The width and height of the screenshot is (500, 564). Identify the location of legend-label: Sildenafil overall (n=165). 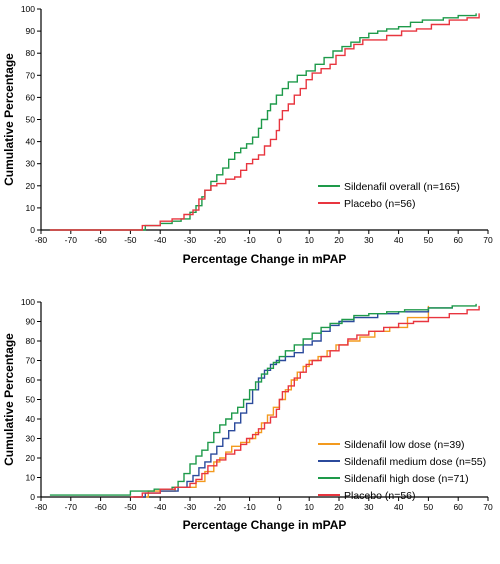
(402, 187).